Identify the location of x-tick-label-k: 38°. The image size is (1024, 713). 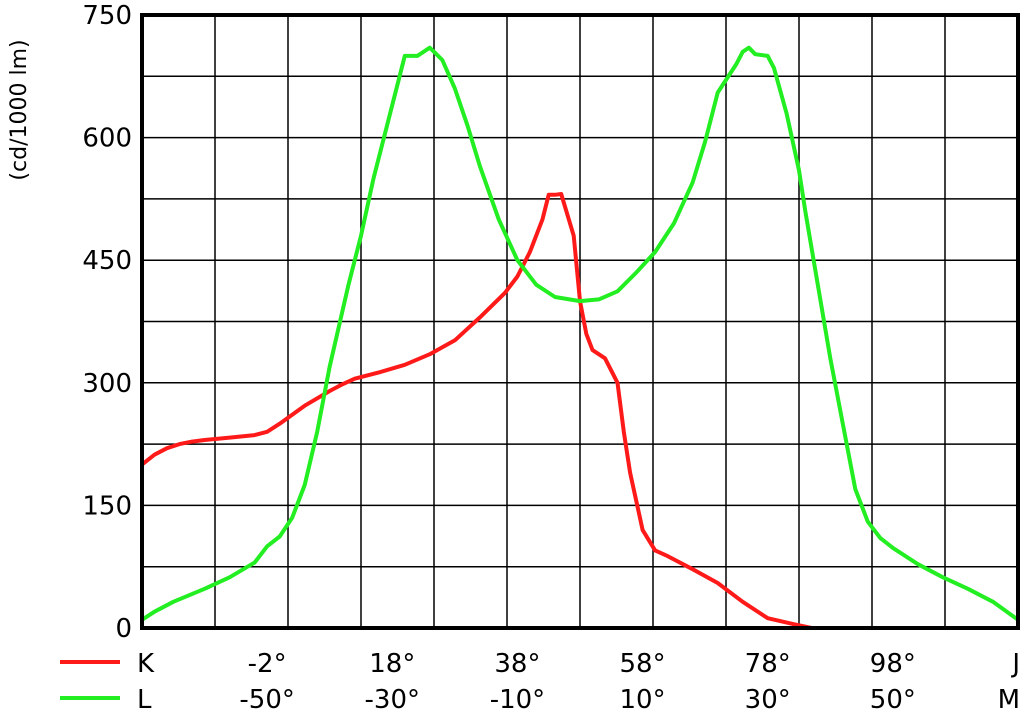
(517, 664).